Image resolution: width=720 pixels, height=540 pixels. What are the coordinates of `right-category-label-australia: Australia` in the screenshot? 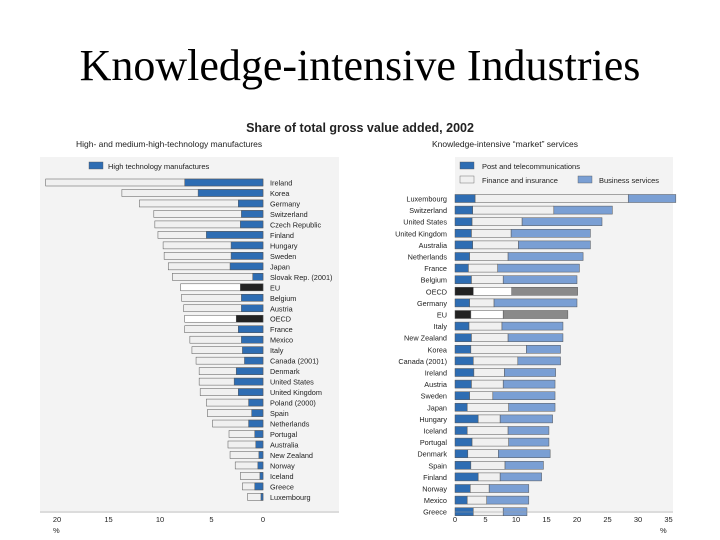 It's located at (433, 245).